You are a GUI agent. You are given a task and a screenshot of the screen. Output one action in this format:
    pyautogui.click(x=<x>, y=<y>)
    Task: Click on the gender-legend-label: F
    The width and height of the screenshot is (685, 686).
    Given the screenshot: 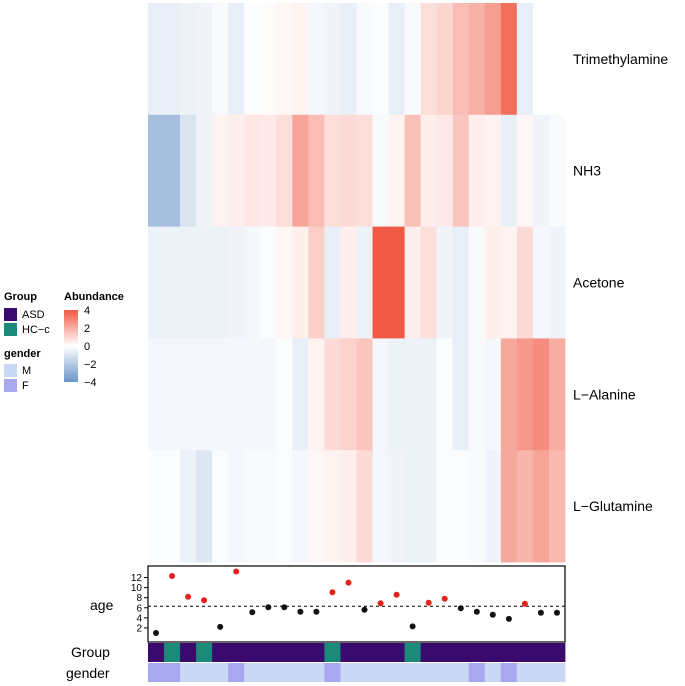 What is the action you would take?
    pyautogui.click(x=25, y=386)
    